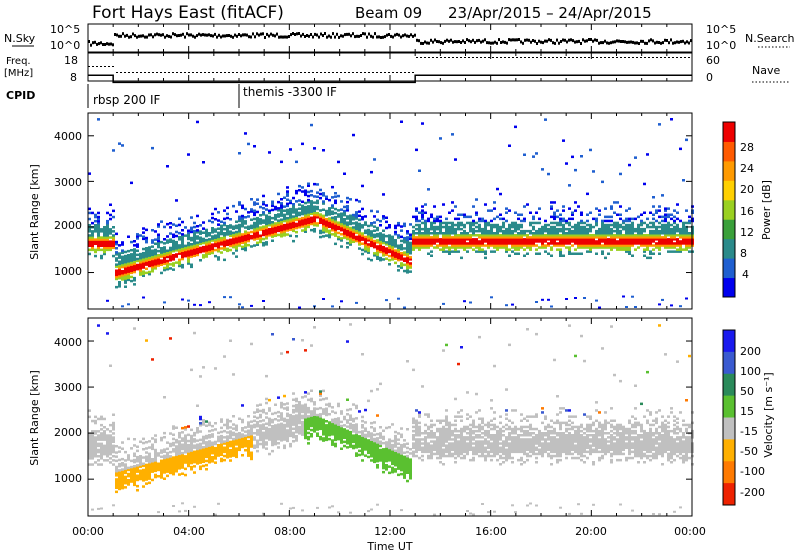 The width and height of the screenshot is (800, 558). I want to click on freq-tick-bottom: 8, so click(73, 77).